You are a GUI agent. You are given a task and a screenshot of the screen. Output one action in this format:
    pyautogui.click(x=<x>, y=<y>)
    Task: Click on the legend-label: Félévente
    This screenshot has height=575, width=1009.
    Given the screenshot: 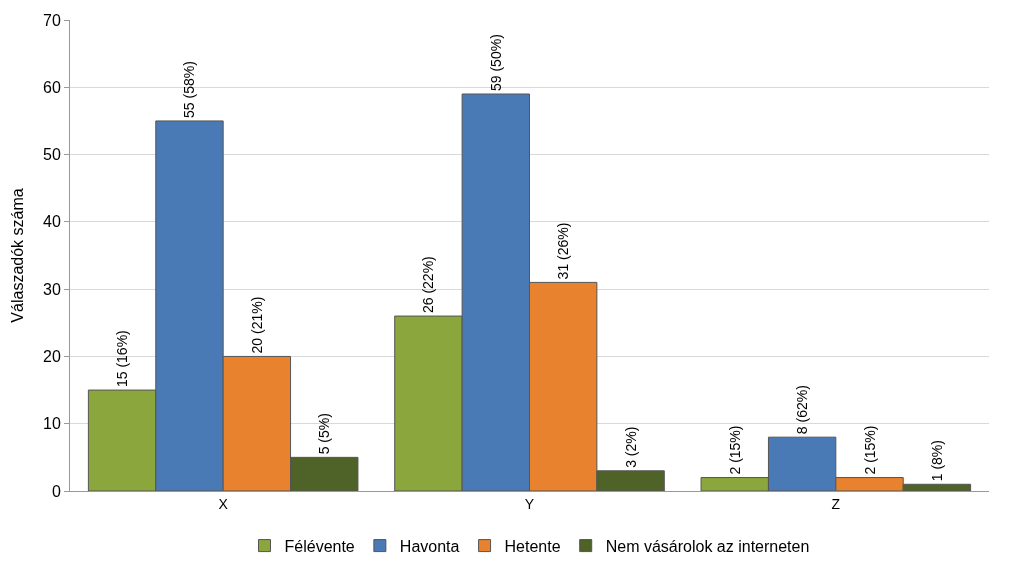 What is the action you would take?
    pyautogui.click(x=319, y=546)
    